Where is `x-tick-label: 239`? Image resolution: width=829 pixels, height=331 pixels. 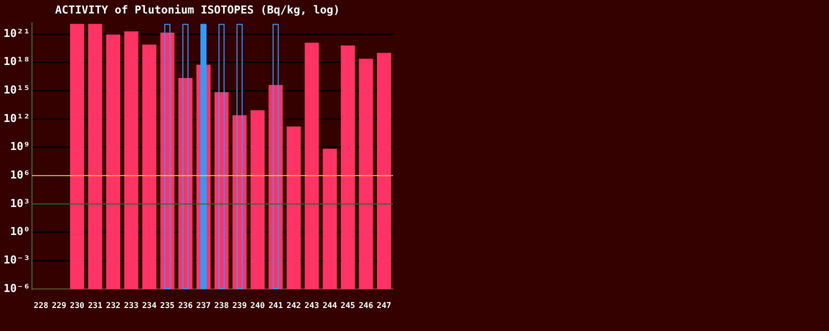
x-tick-label: 239 is located at coordinates (239, 305).